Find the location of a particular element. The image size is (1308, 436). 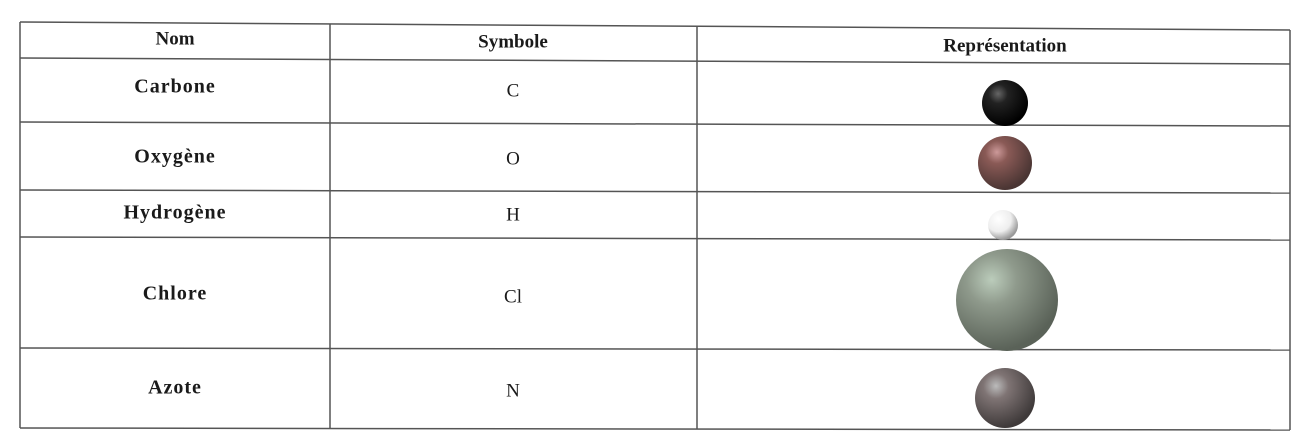

header-cell: Nom is located at coordinates (174, 38).